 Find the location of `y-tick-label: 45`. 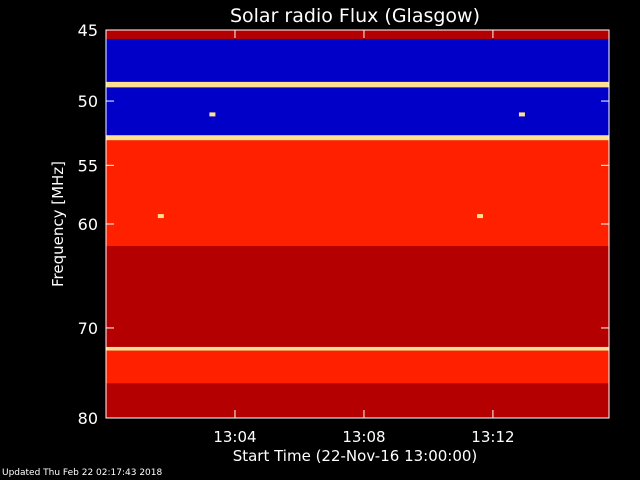

y-tick-label: 45 is located at coordinates (88, 30).